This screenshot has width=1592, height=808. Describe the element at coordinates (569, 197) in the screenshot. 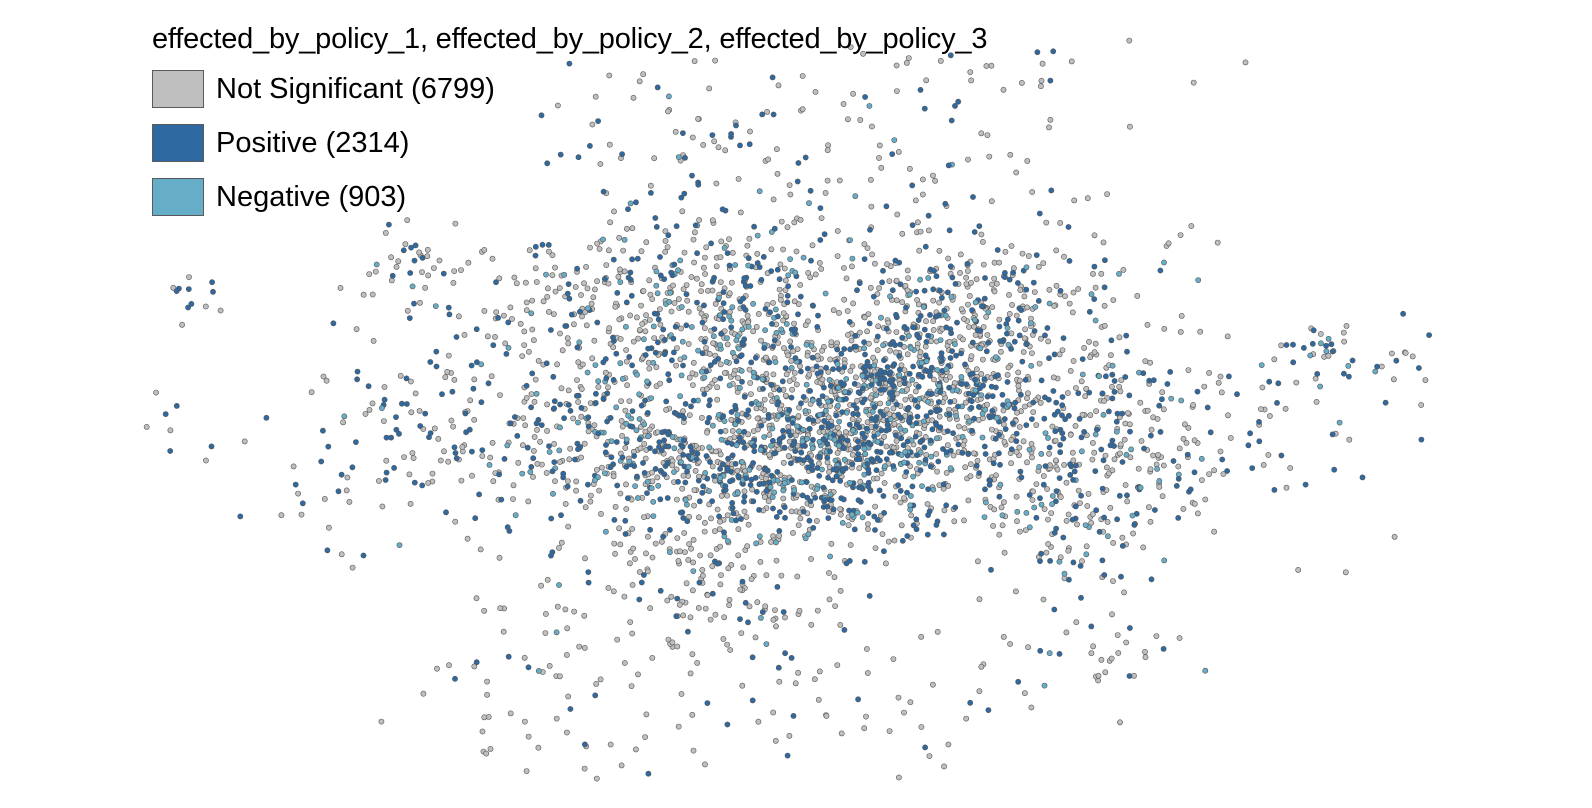

I see `legend-item-negative: Negative (903)` at that location.